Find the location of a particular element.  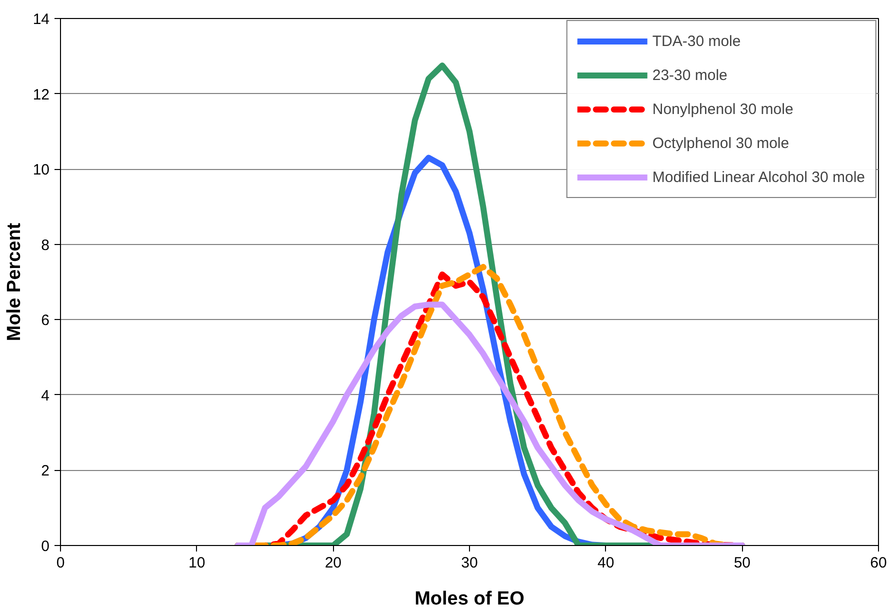

legend-label: Nonylphenol 30 mole is located at coordinates (723, 109).